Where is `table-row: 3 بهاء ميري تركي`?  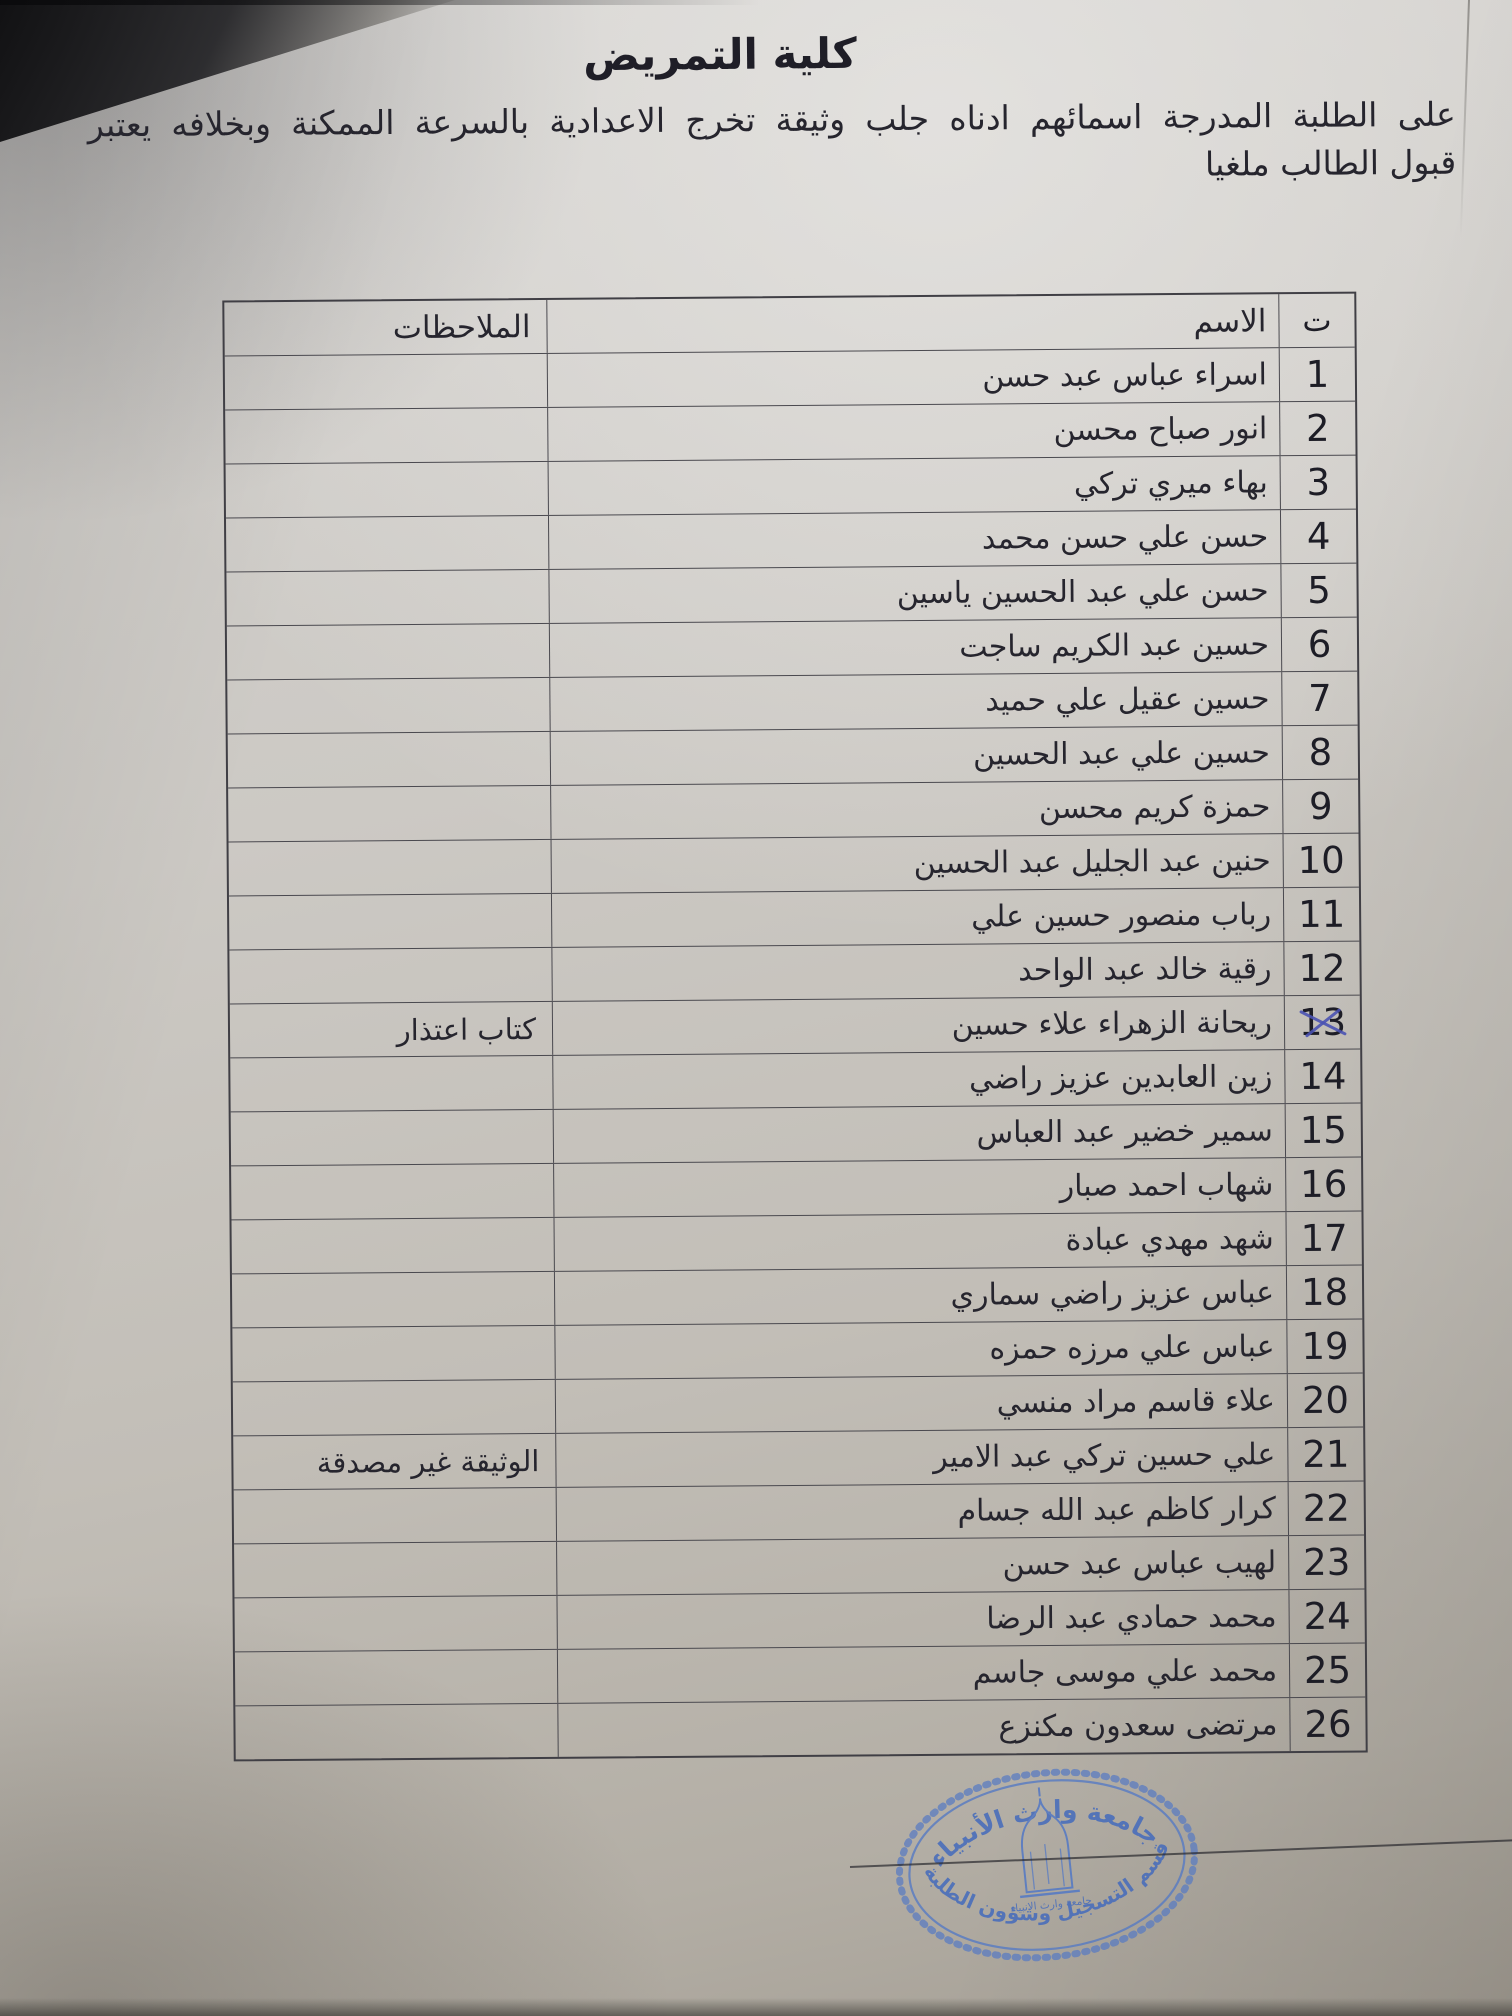
table-row: 3 بهاء ميري تركي is located at coordinates (790, 487).